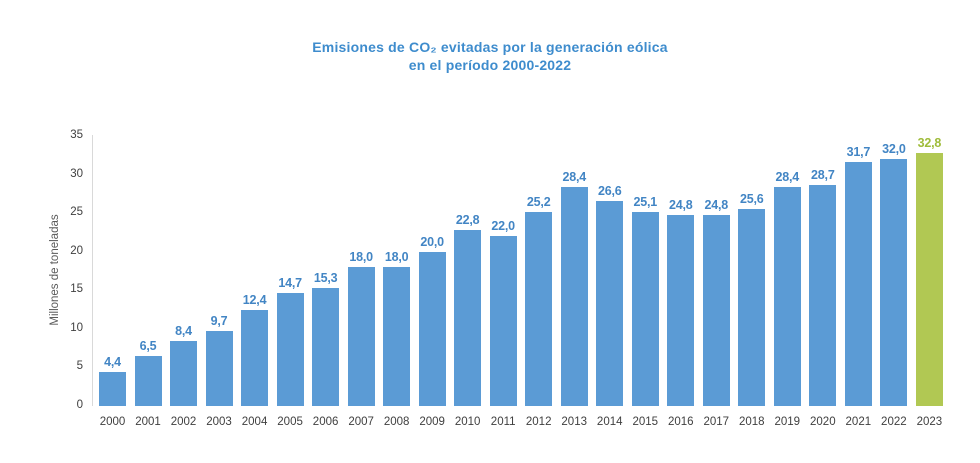  I want to click on bar-column: 14,7 2005, so click(290, 281).